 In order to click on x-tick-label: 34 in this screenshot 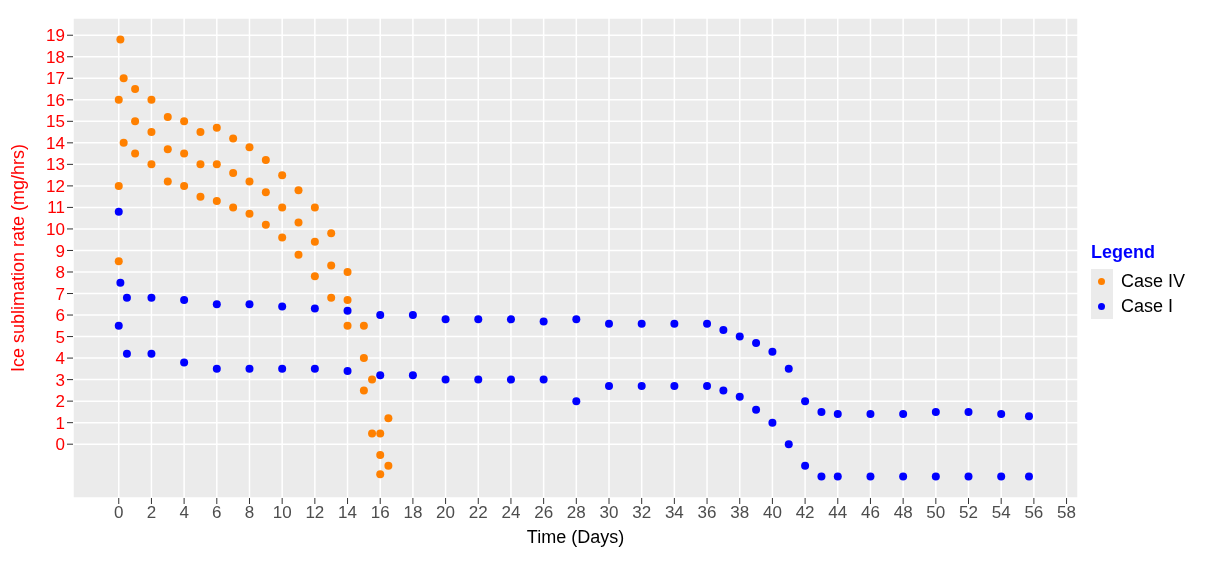, I will do `click(674, 513)`.